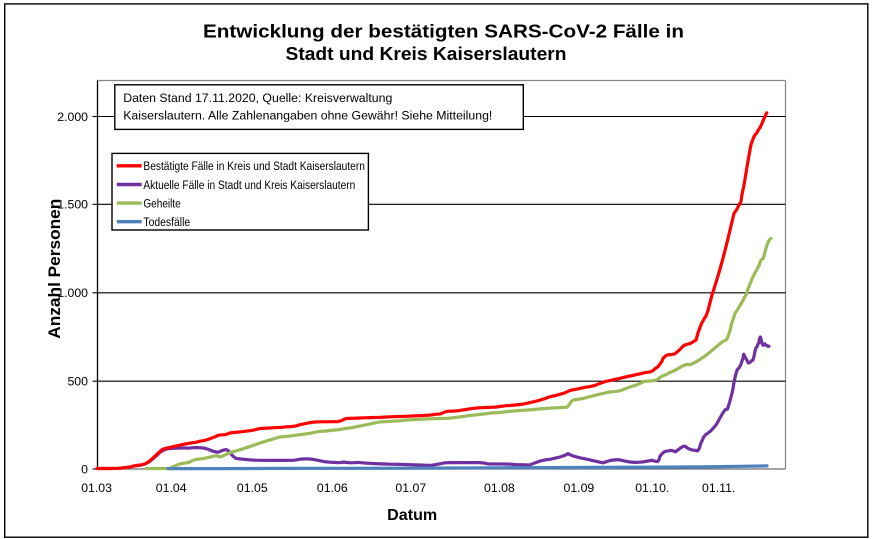 Image resolution: width=872 pixels, height=539 pixels. Describe the element at coordinates (412, 515) in the screenshot. I see `svg-text: Datum` at that location.